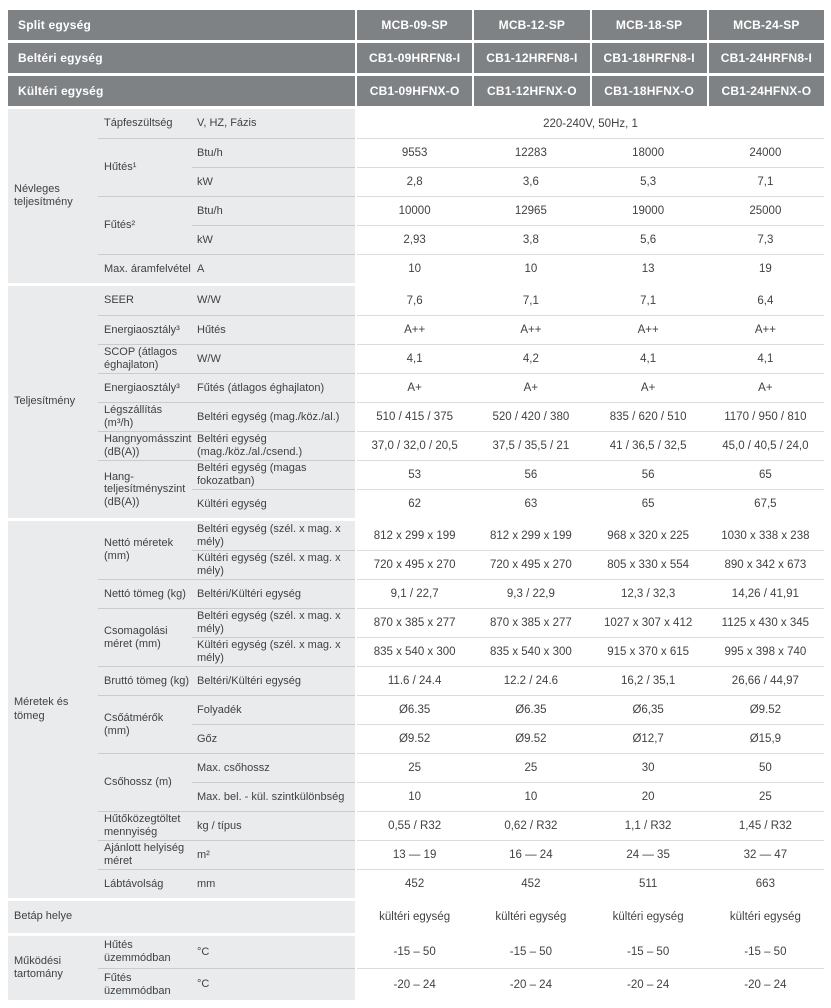 The image size is (831, 1008). Describe the element at coordinates (531, 593) in the screenshot. I see `spec-value-cell: 9,3 / 22,9` at that location.